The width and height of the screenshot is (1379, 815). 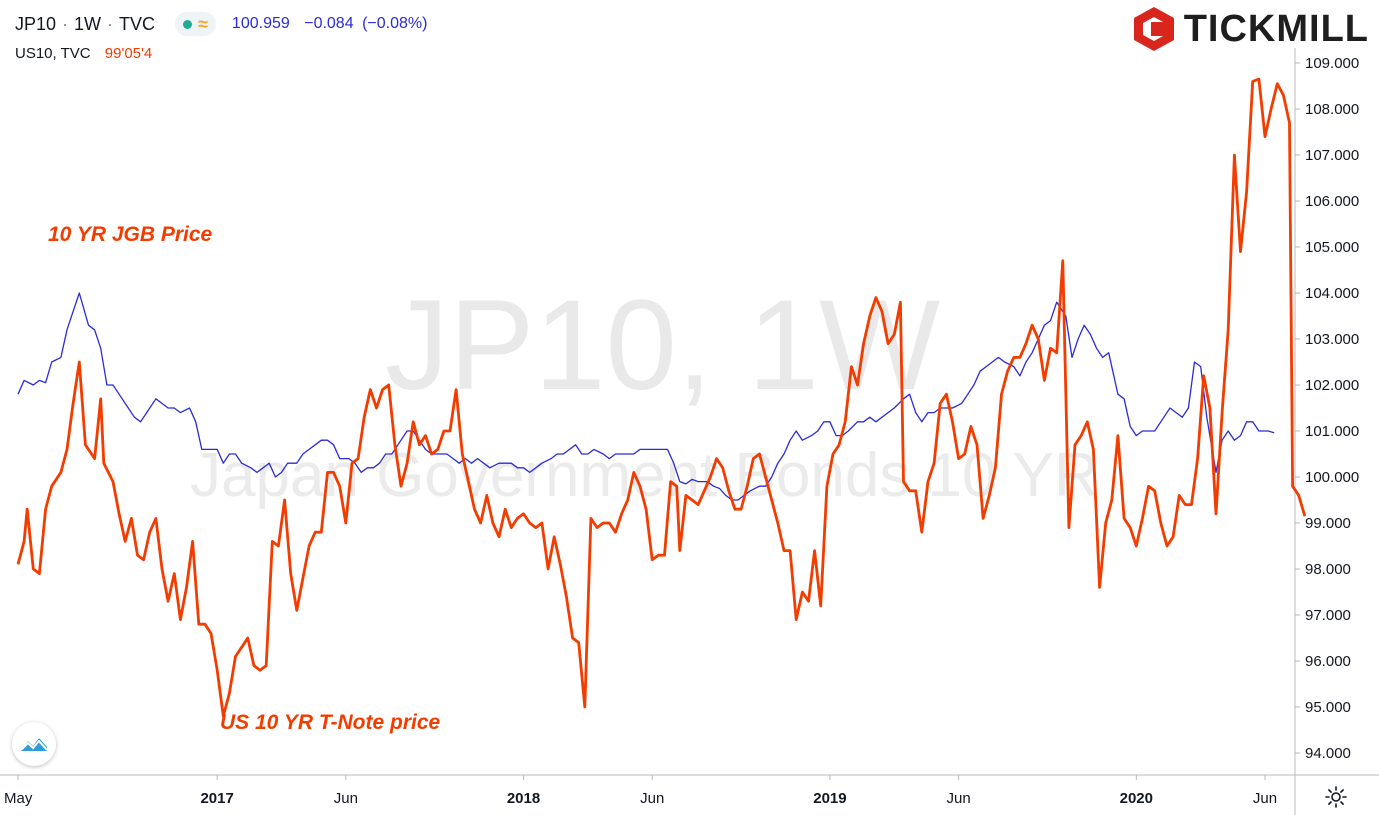 I want to click on x-tick-label: 2019, so click(x=829, y=798).